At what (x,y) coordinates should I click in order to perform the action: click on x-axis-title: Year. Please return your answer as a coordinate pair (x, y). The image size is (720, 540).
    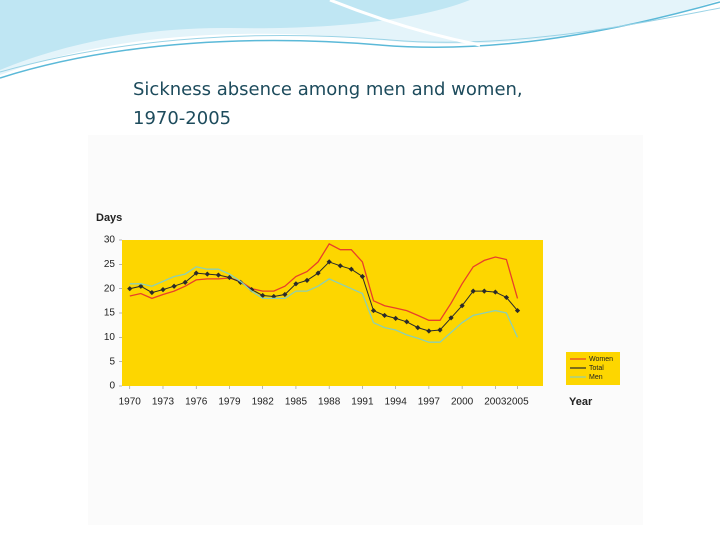
    Looking at the image, I should click on (581, 402).